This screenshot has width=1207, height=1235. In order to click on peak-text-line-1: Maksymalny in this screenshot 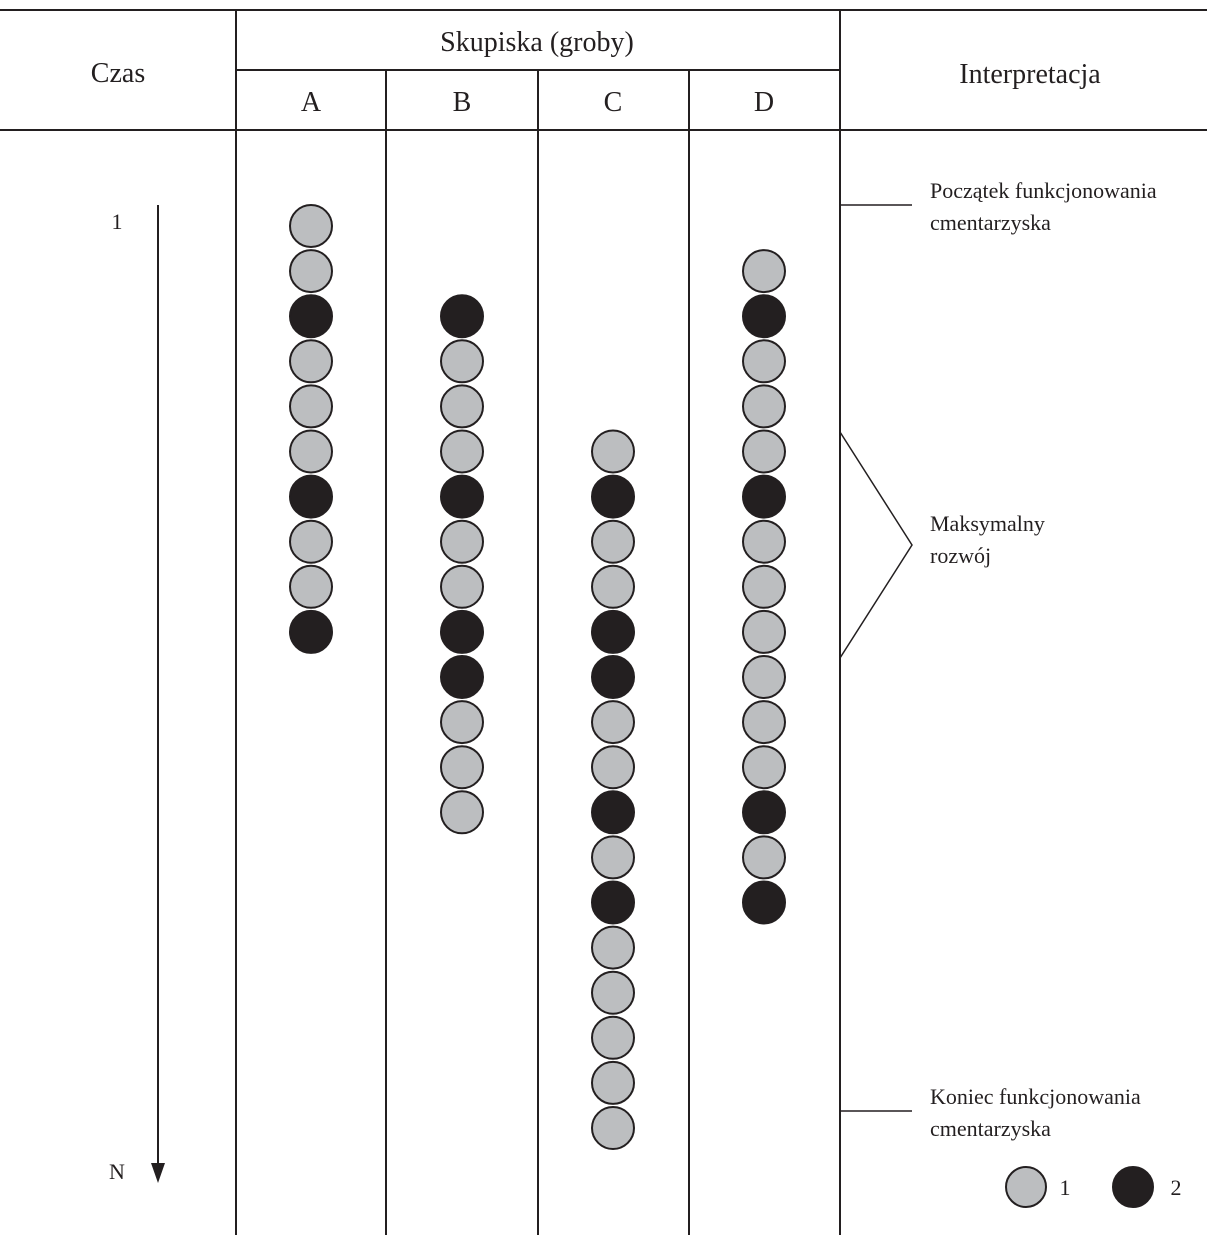, I will do `click(987, 523)`.